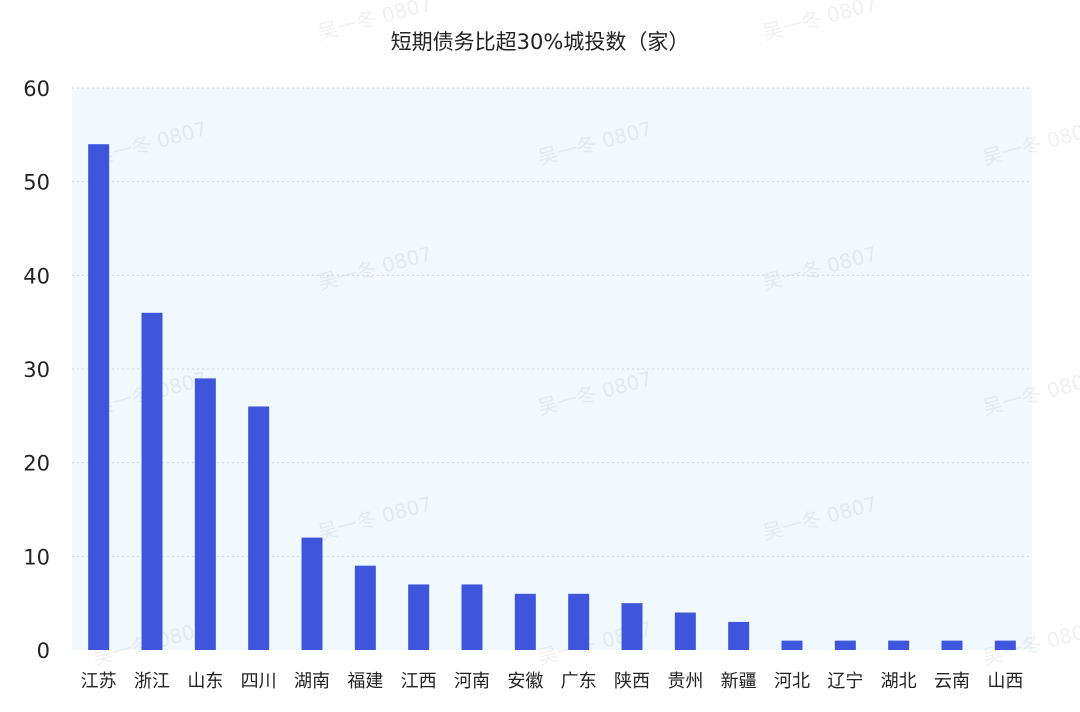 This screenshot has width=1080, height=712. I want to click on x-tick-label: 山西, so click(1005, 681).